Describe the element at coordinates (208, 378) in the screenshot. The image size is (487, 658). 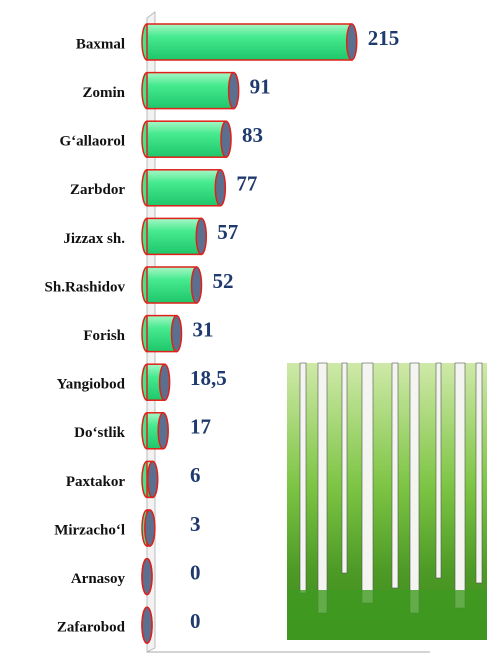
I see `value-label: 18,5` at that location.